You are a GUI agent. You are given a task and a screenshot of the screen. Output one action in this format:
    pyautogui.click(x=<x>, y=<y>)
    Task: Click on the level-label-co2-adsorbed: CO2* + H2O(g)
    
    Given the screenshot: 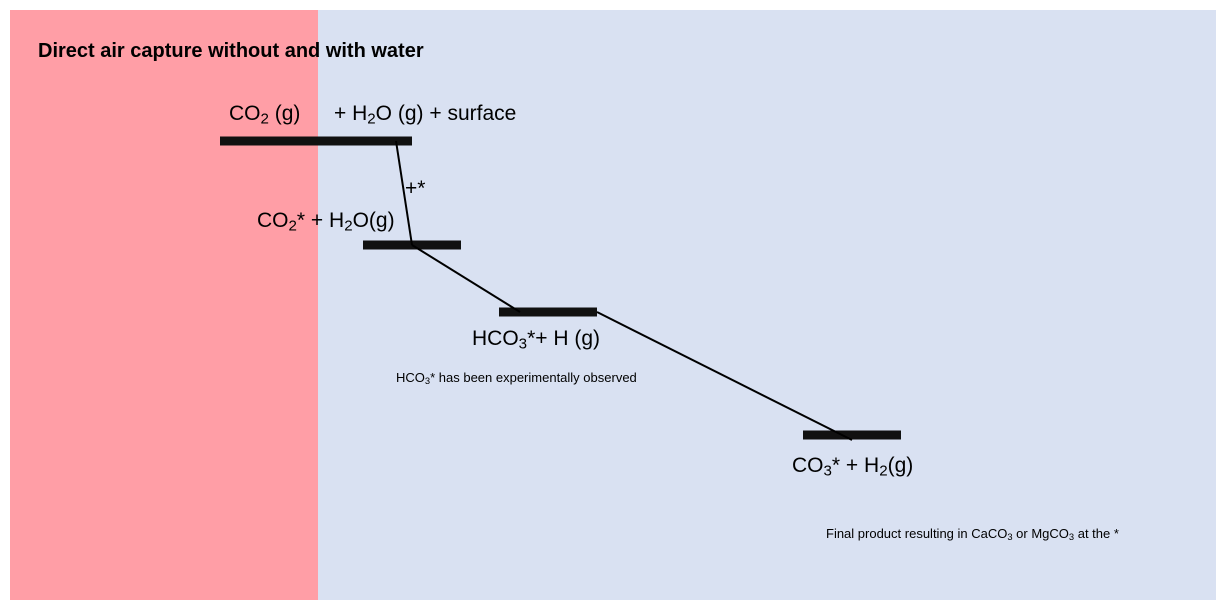 What is the action you would take?
    pyautogui.click(x=326, y=222)
    